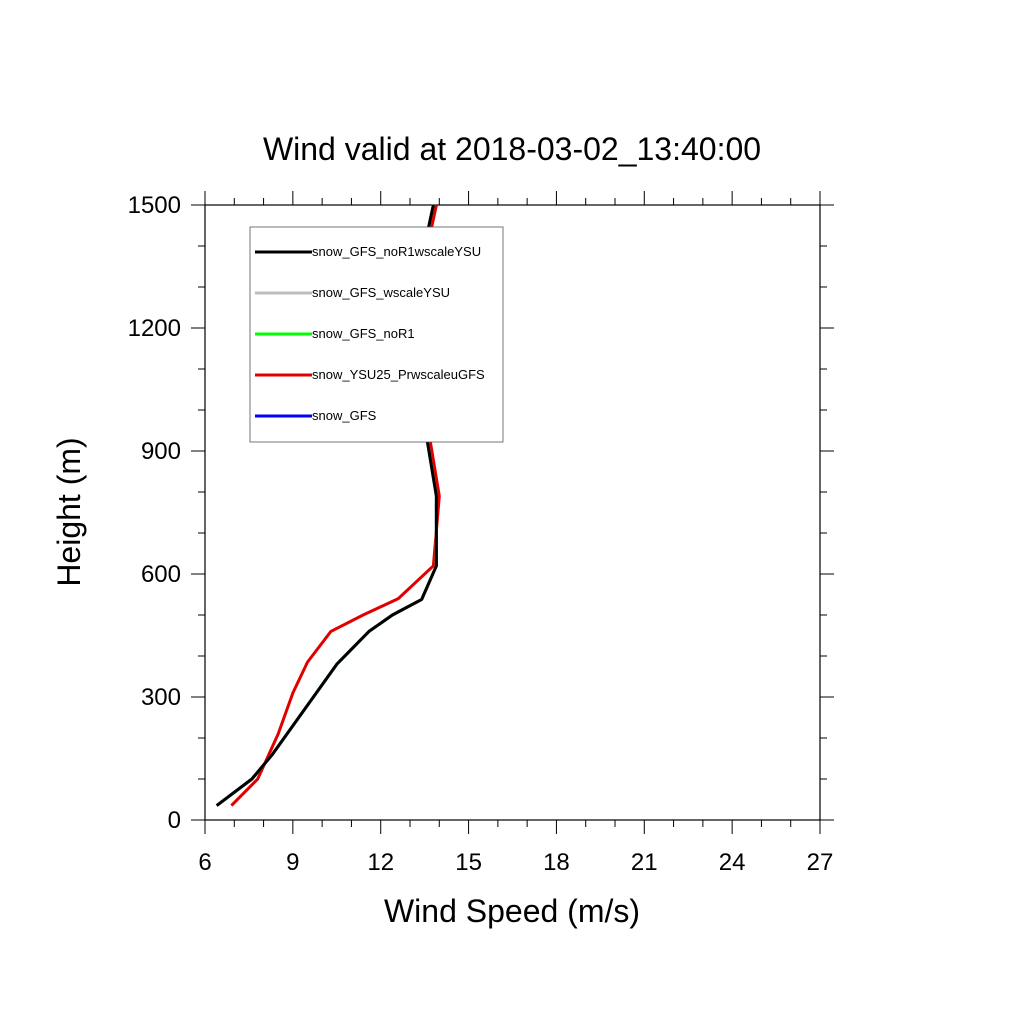 Image resolution: width=1024 pixels, height=1024 pixels. I want to click on y-tick-label: 300, so click(161, 697).